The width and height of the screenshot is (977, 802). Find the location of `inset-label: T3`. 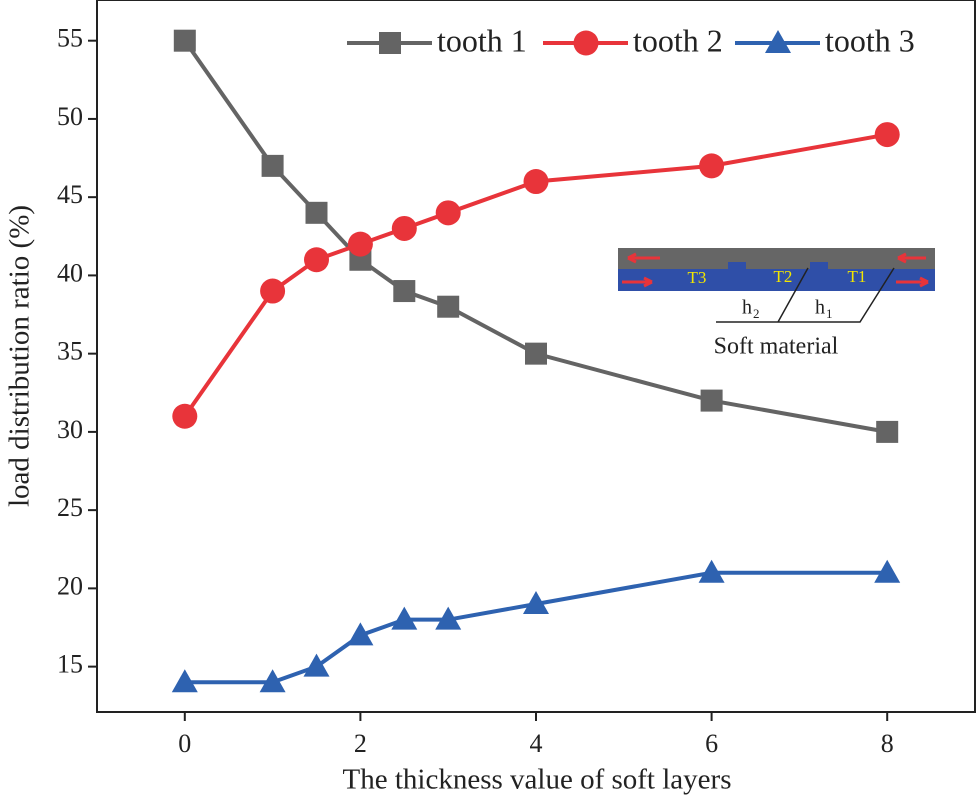

inset-label: T3 is located at coordinates (697, 277).